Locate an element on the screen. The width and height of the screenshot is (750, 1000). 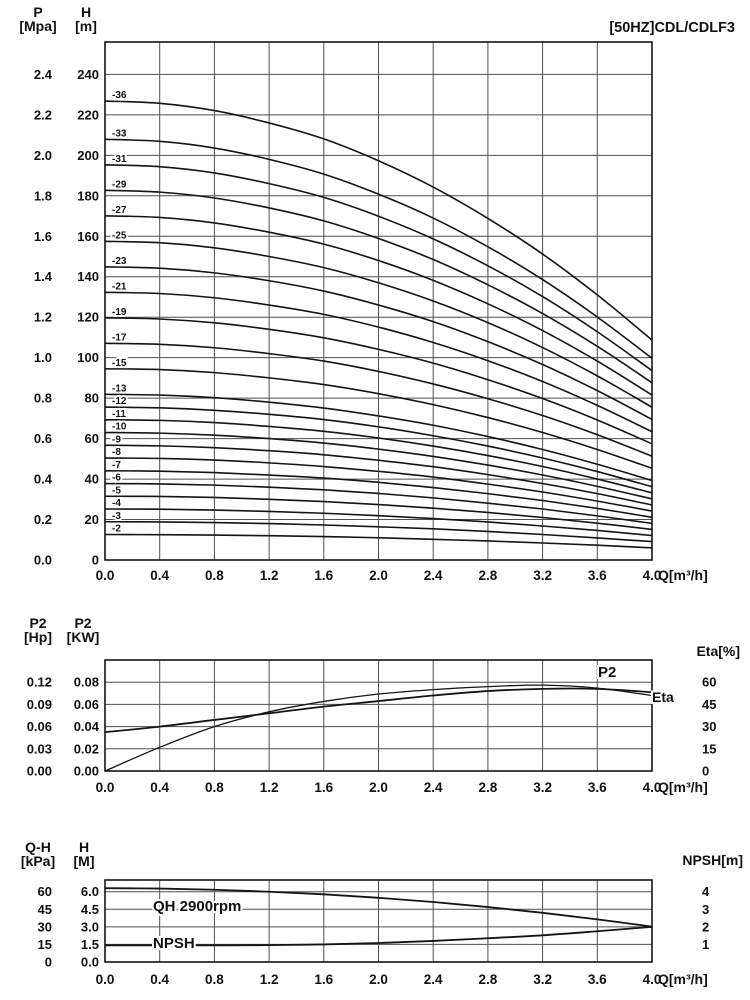
curve-P2 is located at coordinates (378, 710).